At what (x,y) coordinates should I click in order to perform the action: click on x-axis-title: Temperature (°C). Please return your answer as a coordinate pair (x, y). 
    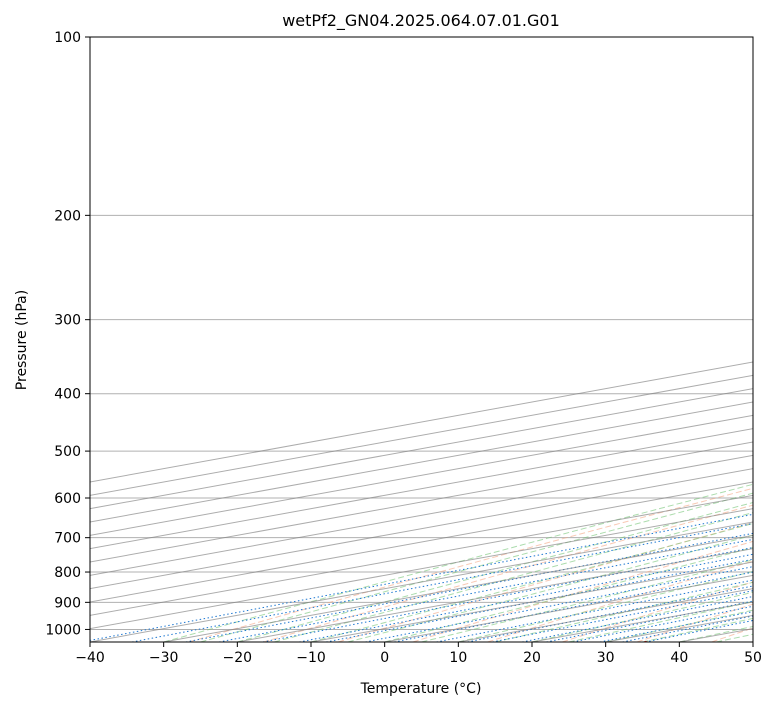
    Looking at the image, I should click on (421, 689).